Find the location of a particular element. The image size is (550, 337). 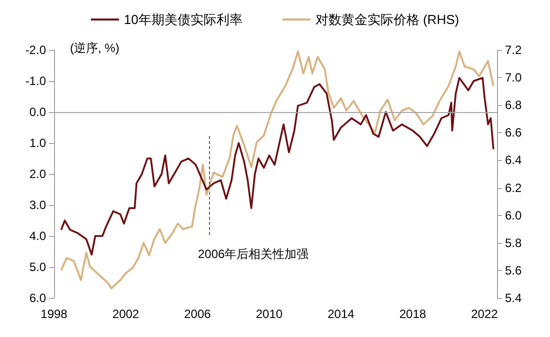

y2-tick-label: 7.2 is located at coordinates (513, 50).